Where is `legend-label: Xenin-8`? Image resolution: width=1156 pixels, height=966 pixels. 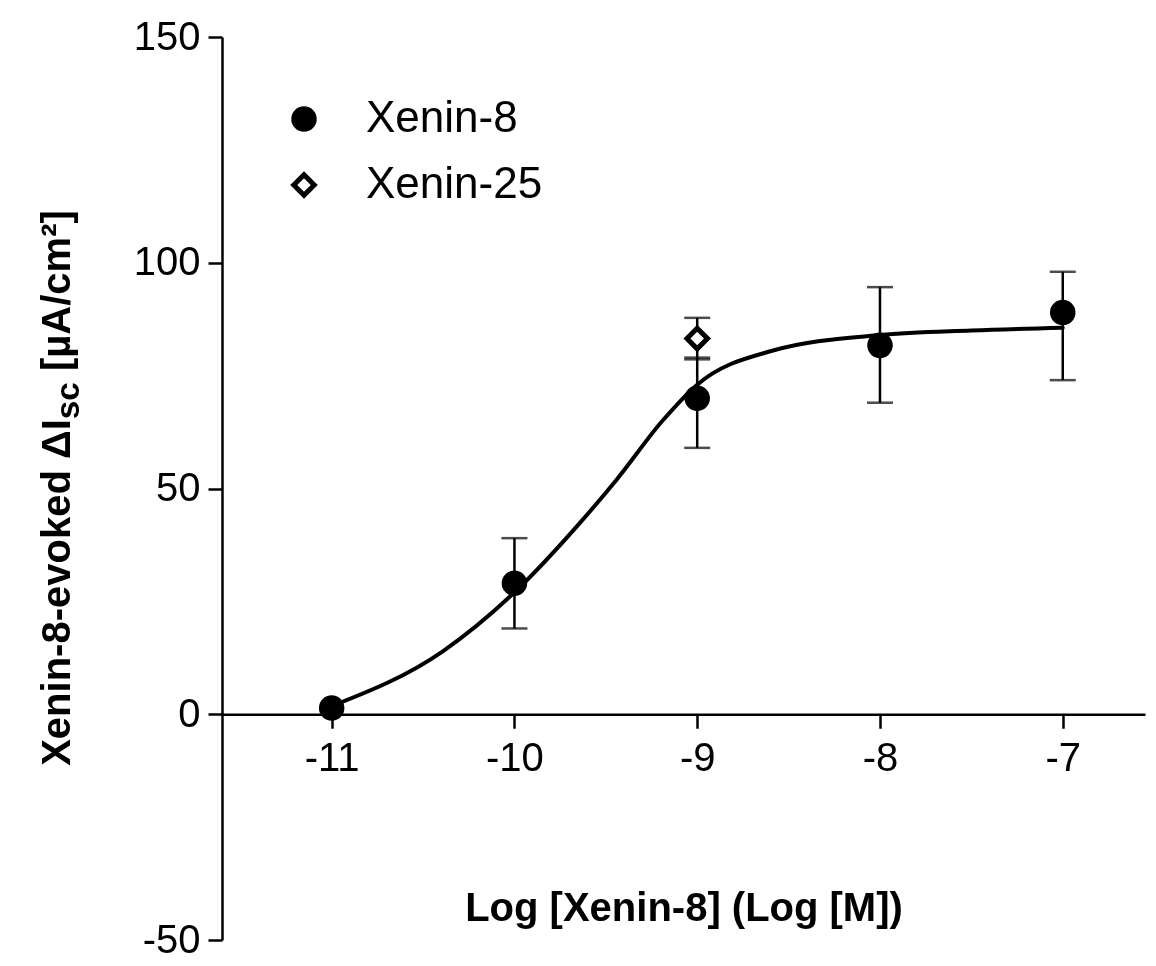 legend-label: Xenin-8 is located at coordinates (442, 116).